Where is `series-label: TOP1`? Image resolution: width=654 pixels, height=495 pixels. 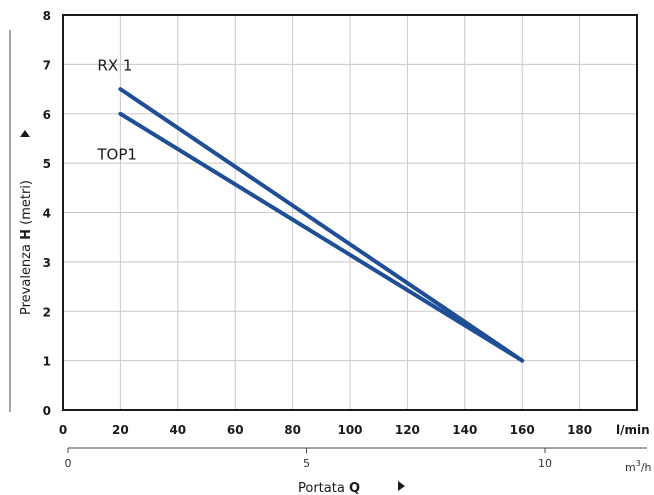
series-label: TOP1 is located at coordinates (116, 154).